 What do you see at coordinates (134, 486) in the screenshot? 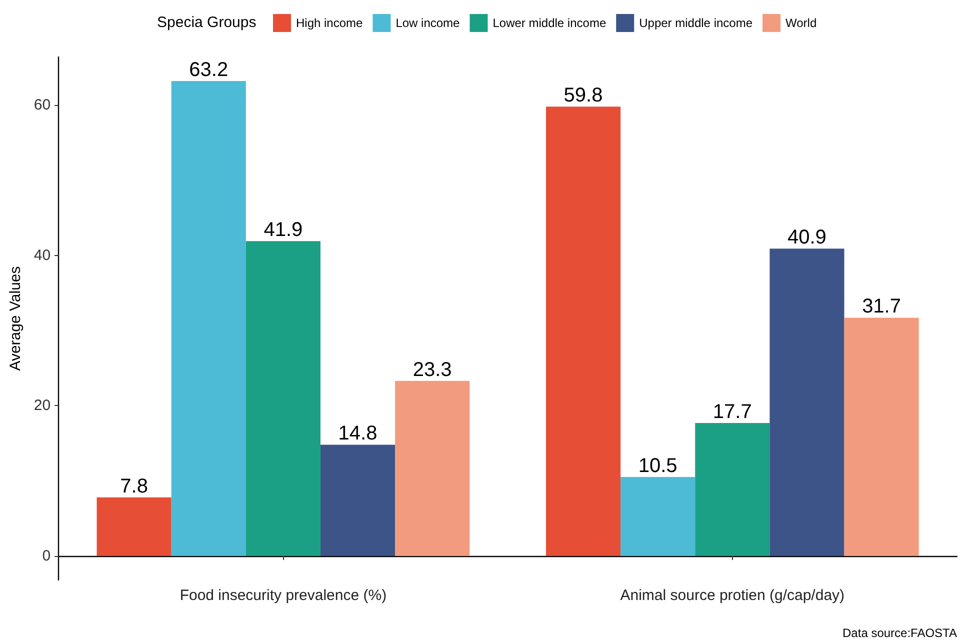
I see `data-label: 7.8` at bounding box center [134, 486].